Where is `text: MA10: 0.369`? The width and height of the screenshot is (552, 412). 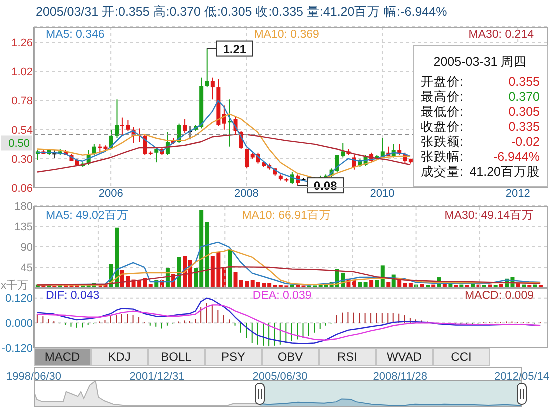 text: MA10: 0.369 is located at coordinates (287, 35).